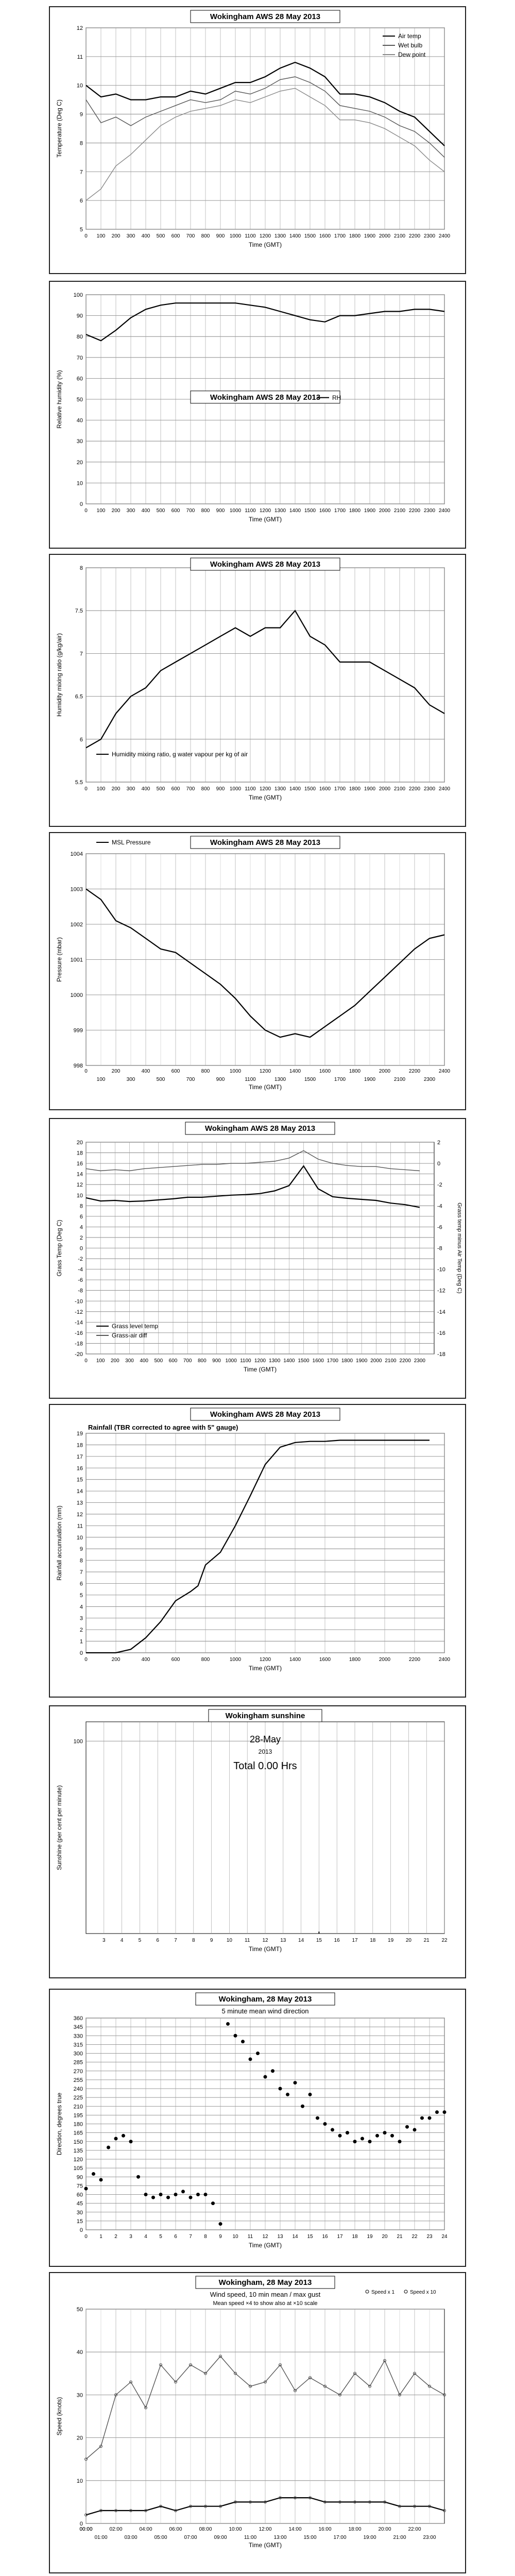  Describe the element at coordinates (60, 128) in the screenshot. I see `y-axis-label: Temperature (Deg C)` at that location.